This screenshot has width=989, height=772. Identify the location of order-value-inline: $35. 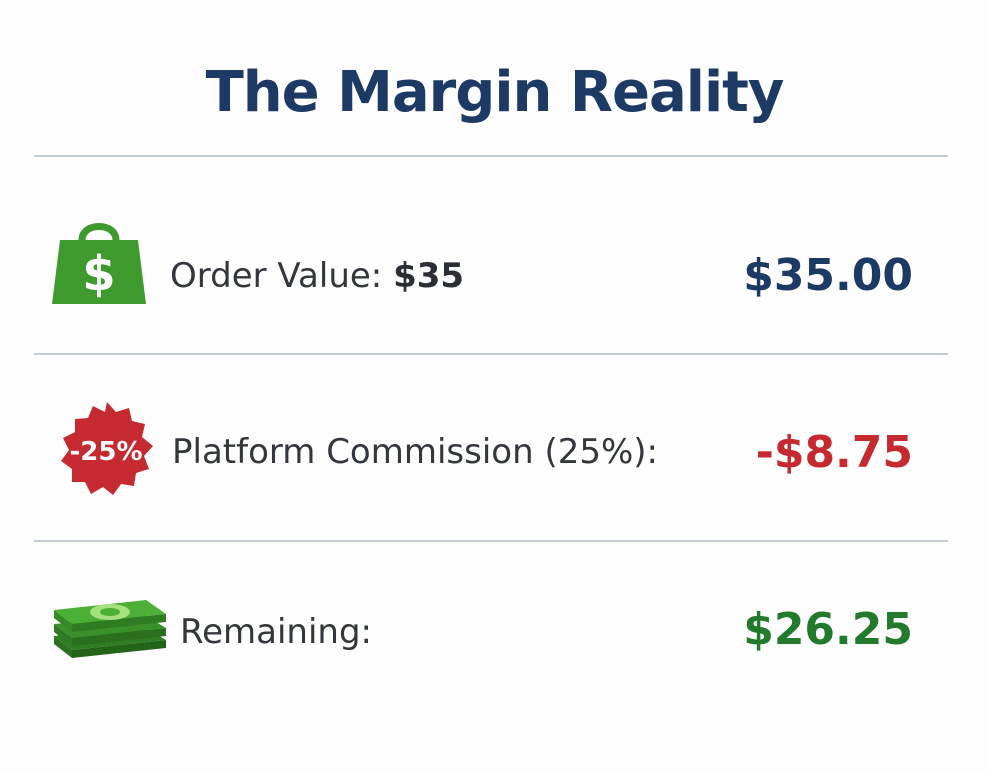
(429, 276).